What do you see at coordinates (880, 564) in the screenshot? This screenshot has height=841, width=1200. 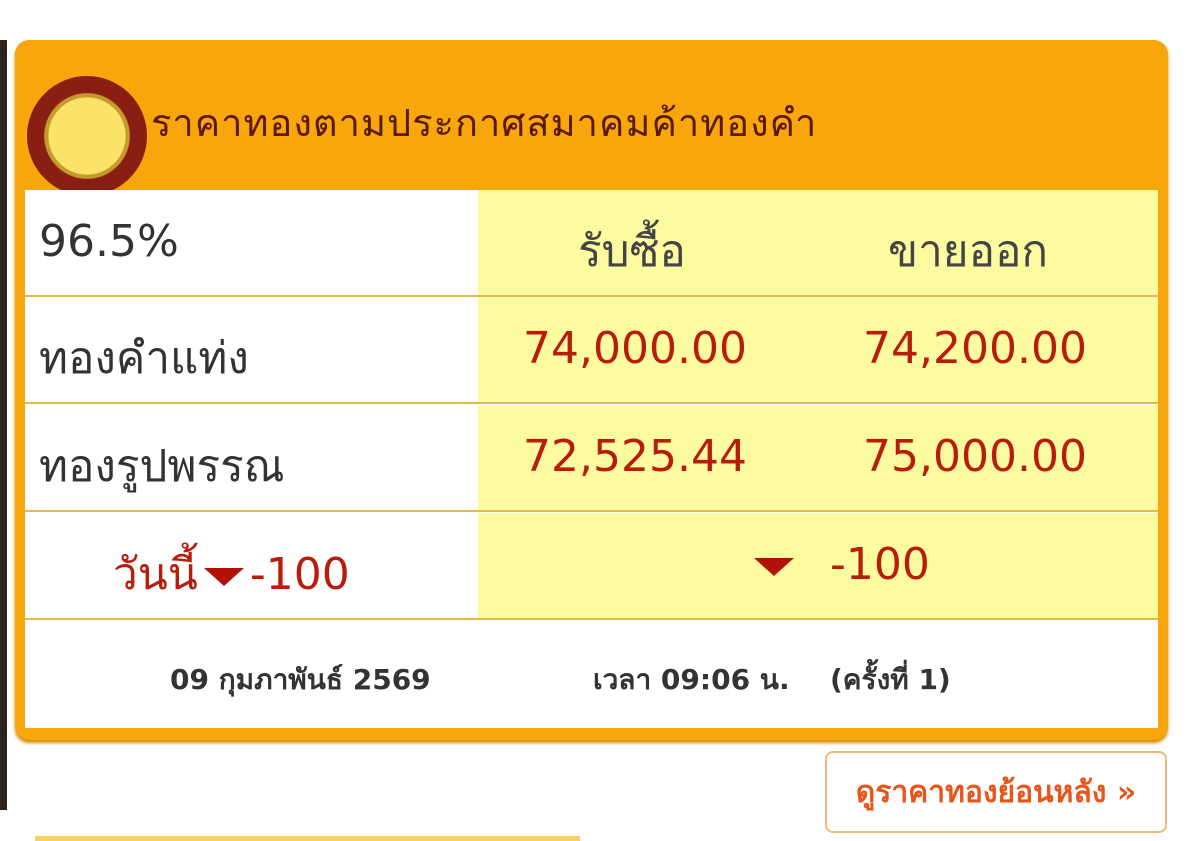 I see `sell-change: -100` at bounding box center [880, 564].